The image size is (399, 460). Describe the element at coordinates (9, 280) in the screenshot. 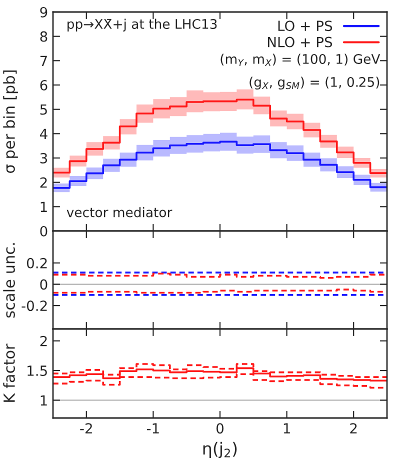

I see `y-axis-title: scale unc.` at that location.